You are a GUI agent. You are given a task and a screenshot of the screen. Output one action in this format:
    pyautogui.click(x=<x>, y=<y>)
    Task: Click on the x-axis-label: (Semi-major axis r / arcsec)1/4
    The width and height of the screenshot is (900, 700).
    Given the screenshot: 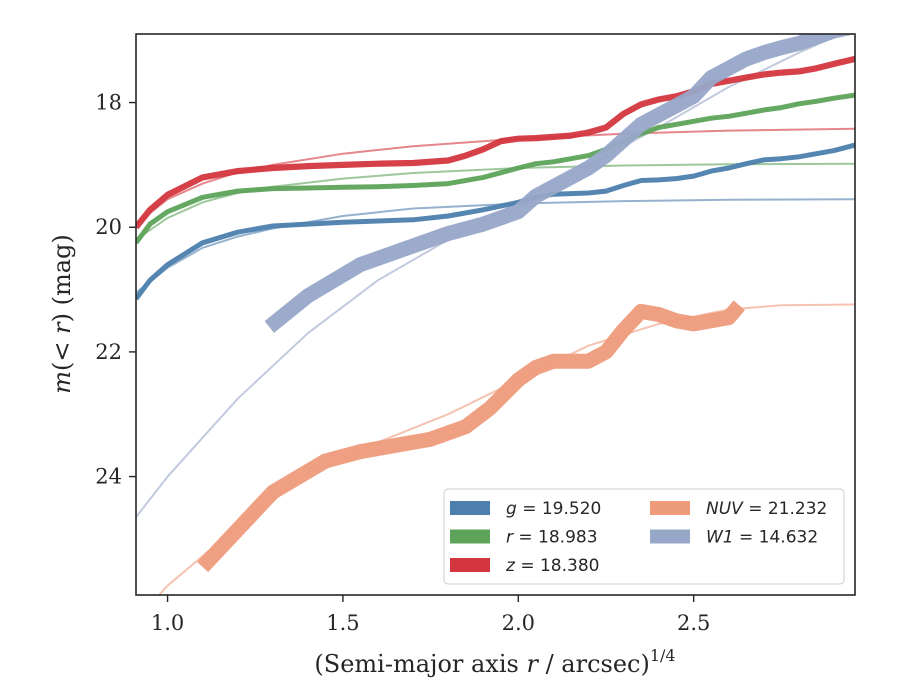 What is the action you would take?
    pyautogui.click(x=494, y=662)
    